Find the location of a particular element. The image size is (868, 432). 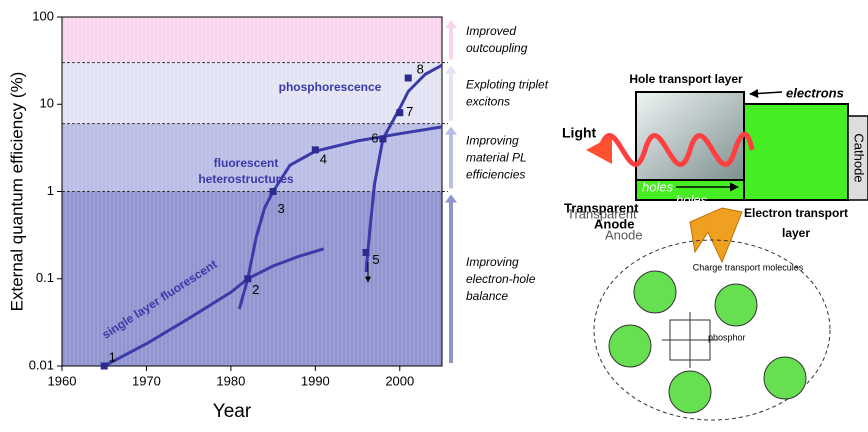

light-arrow is located at coordinates (599, 150).